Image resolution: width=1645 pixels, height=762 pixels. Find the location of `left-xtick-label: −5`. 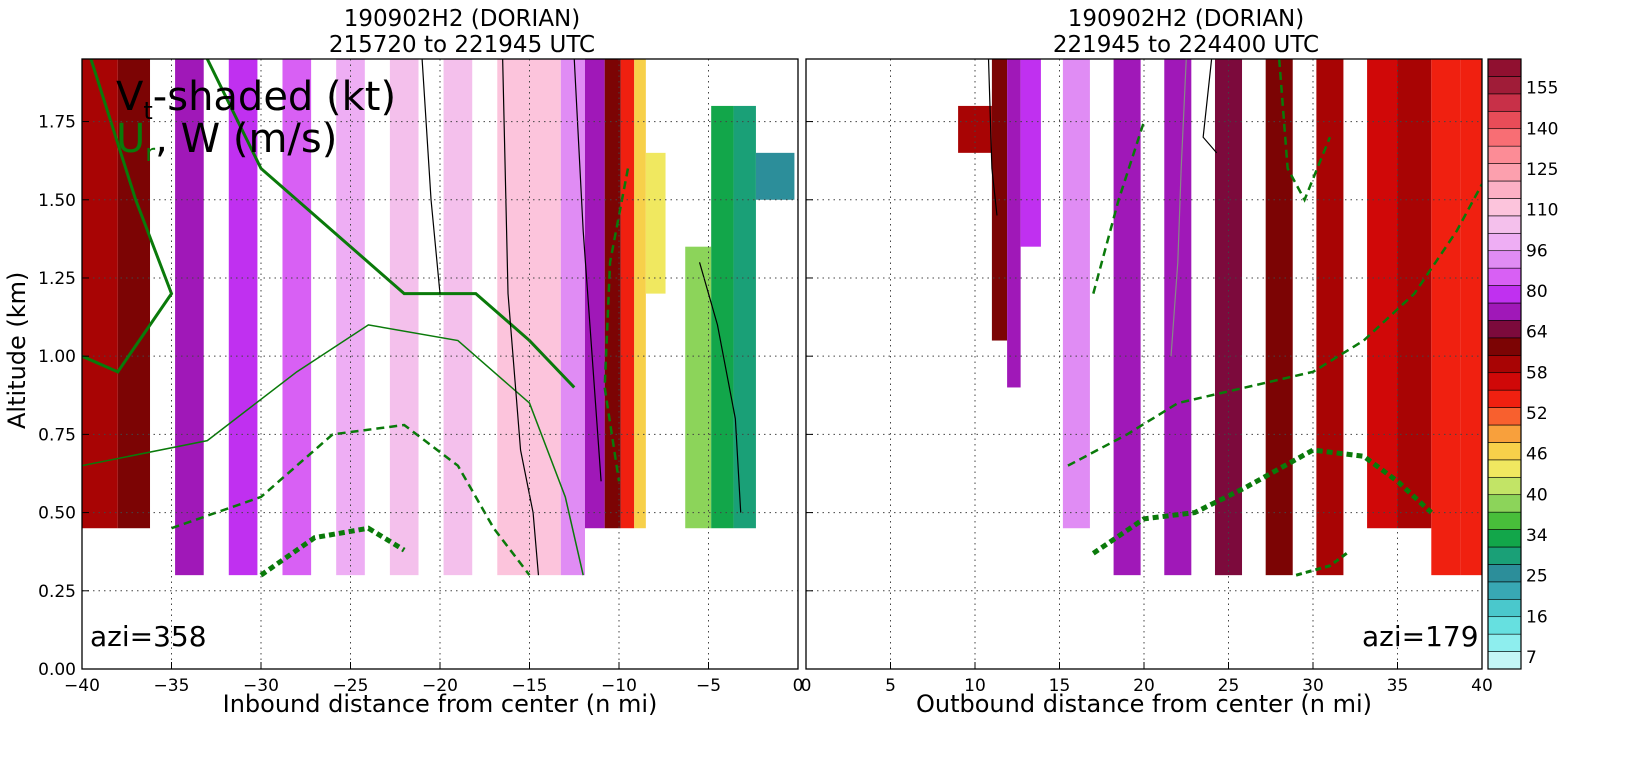

left-xtick-label: −5 is located at coordinates (708, 686).